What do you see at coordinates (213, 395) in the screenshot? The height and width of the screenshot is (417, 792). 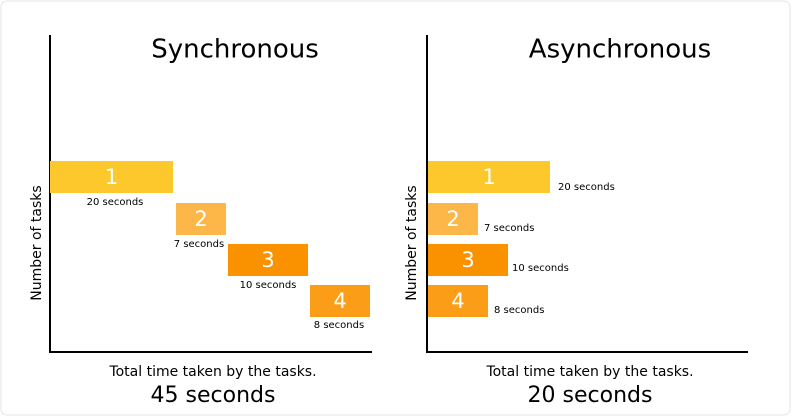 I see `total-time: 45 seconds` at bounding box center [213, 395].